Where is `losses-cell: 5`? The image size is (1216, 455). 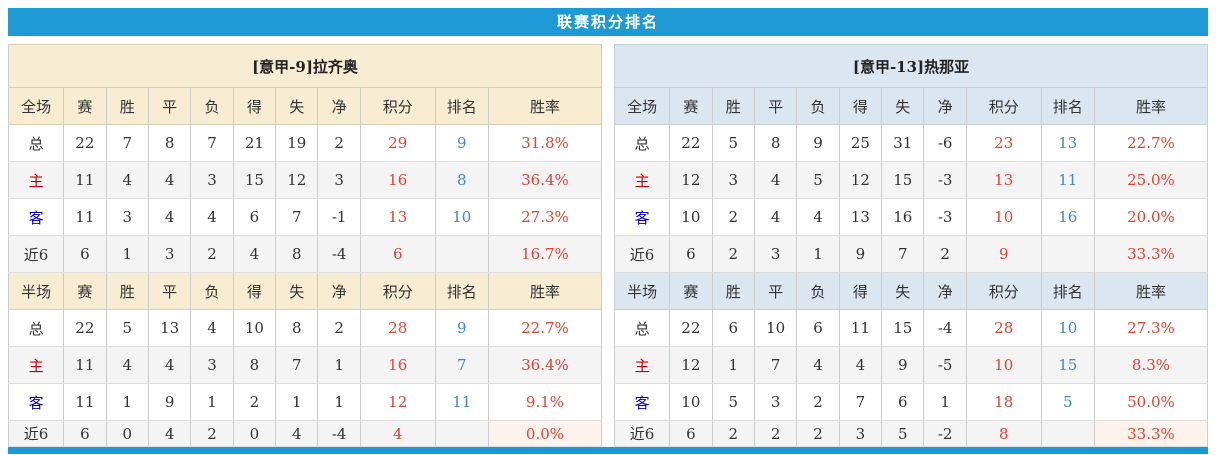 losses-cell: 5 is located at coordinates (818, 180).